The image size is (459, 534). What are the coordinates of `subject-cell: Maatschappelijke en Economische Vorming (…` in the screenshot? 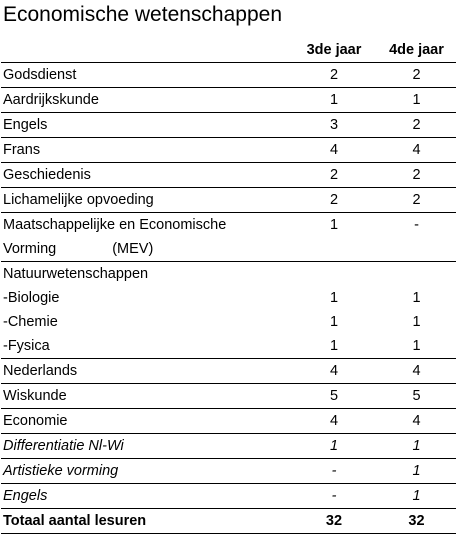 It's located at (146, 237).